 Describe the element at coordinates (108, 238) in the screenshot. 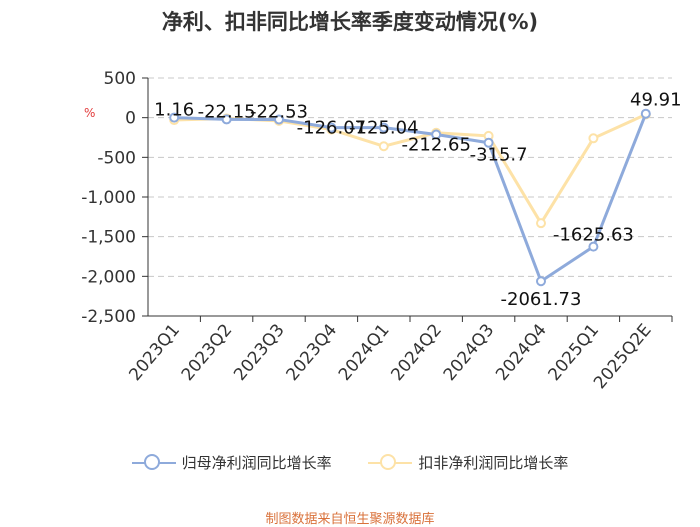

I see `y-tick-label: -1,500` at that location.